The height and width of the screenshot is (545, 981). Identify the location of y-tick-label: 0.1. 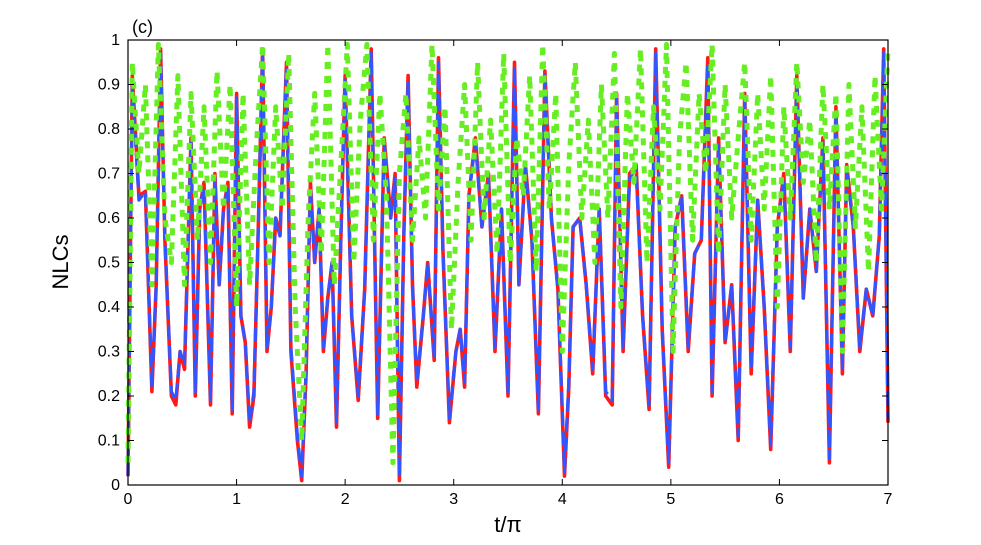
(109, 441).